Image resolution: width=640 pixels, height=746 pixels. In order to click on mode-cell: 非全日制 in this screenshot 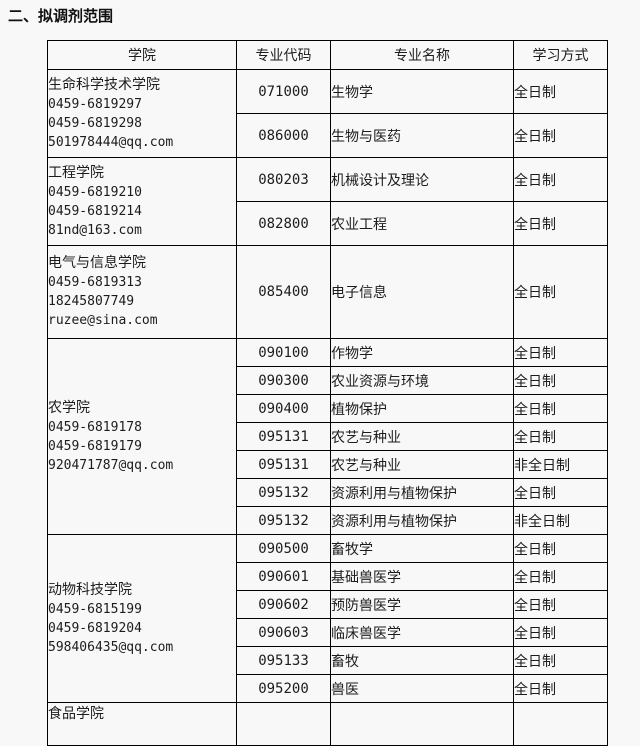, I will do `click(560, 464)`.